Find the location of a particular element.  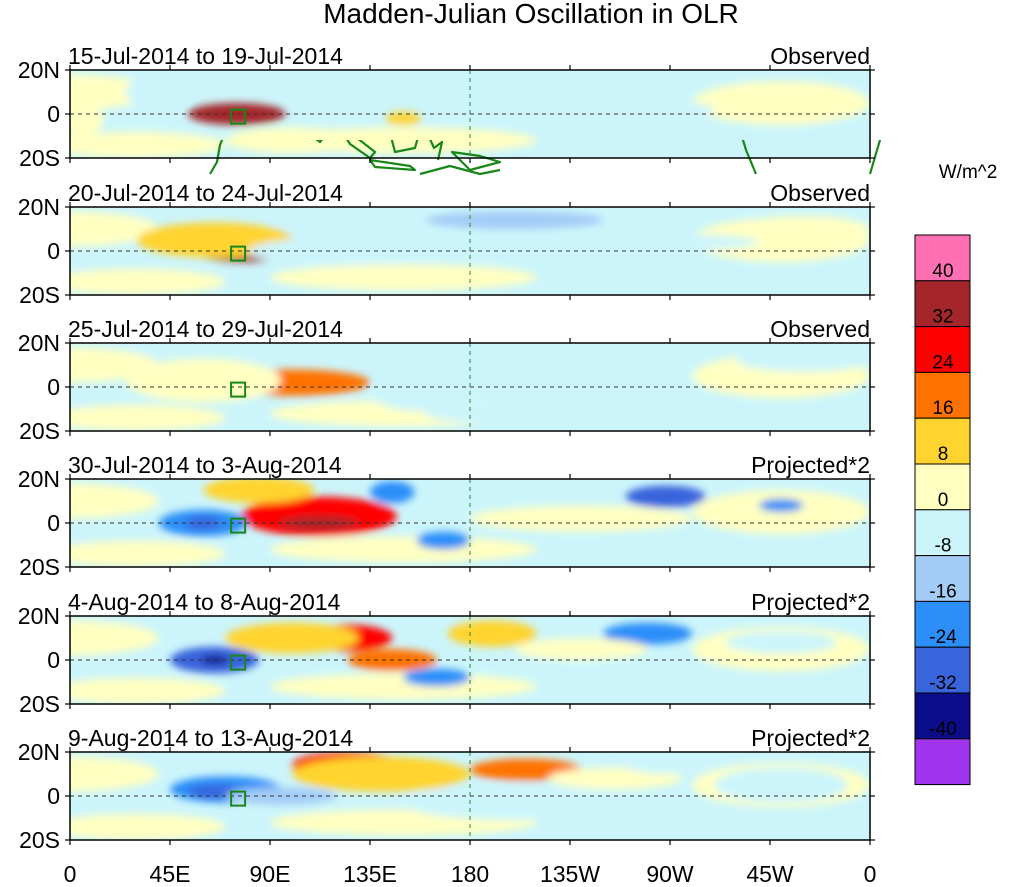

legend-tick-label: -32 is located at coordinates (942, 683).